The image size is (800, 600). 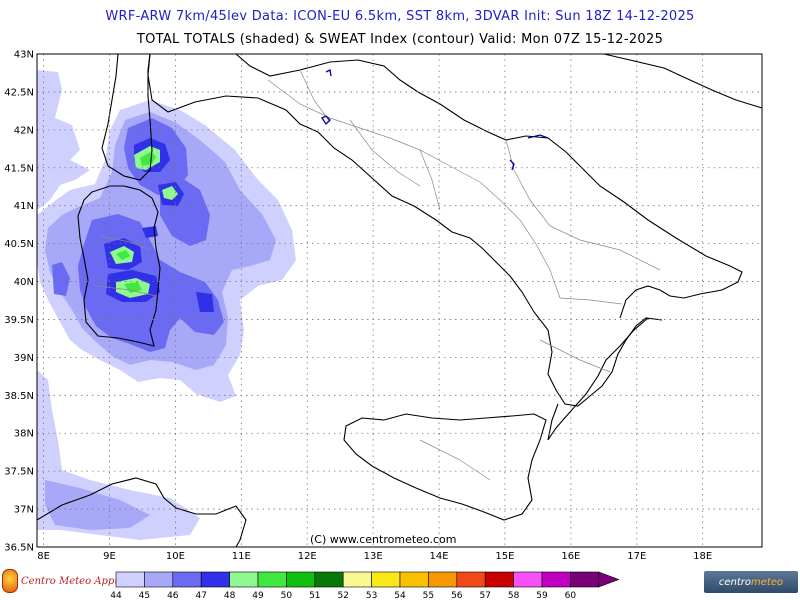 I want to click on longitude-label: 11E, so click(x=241, y=556).